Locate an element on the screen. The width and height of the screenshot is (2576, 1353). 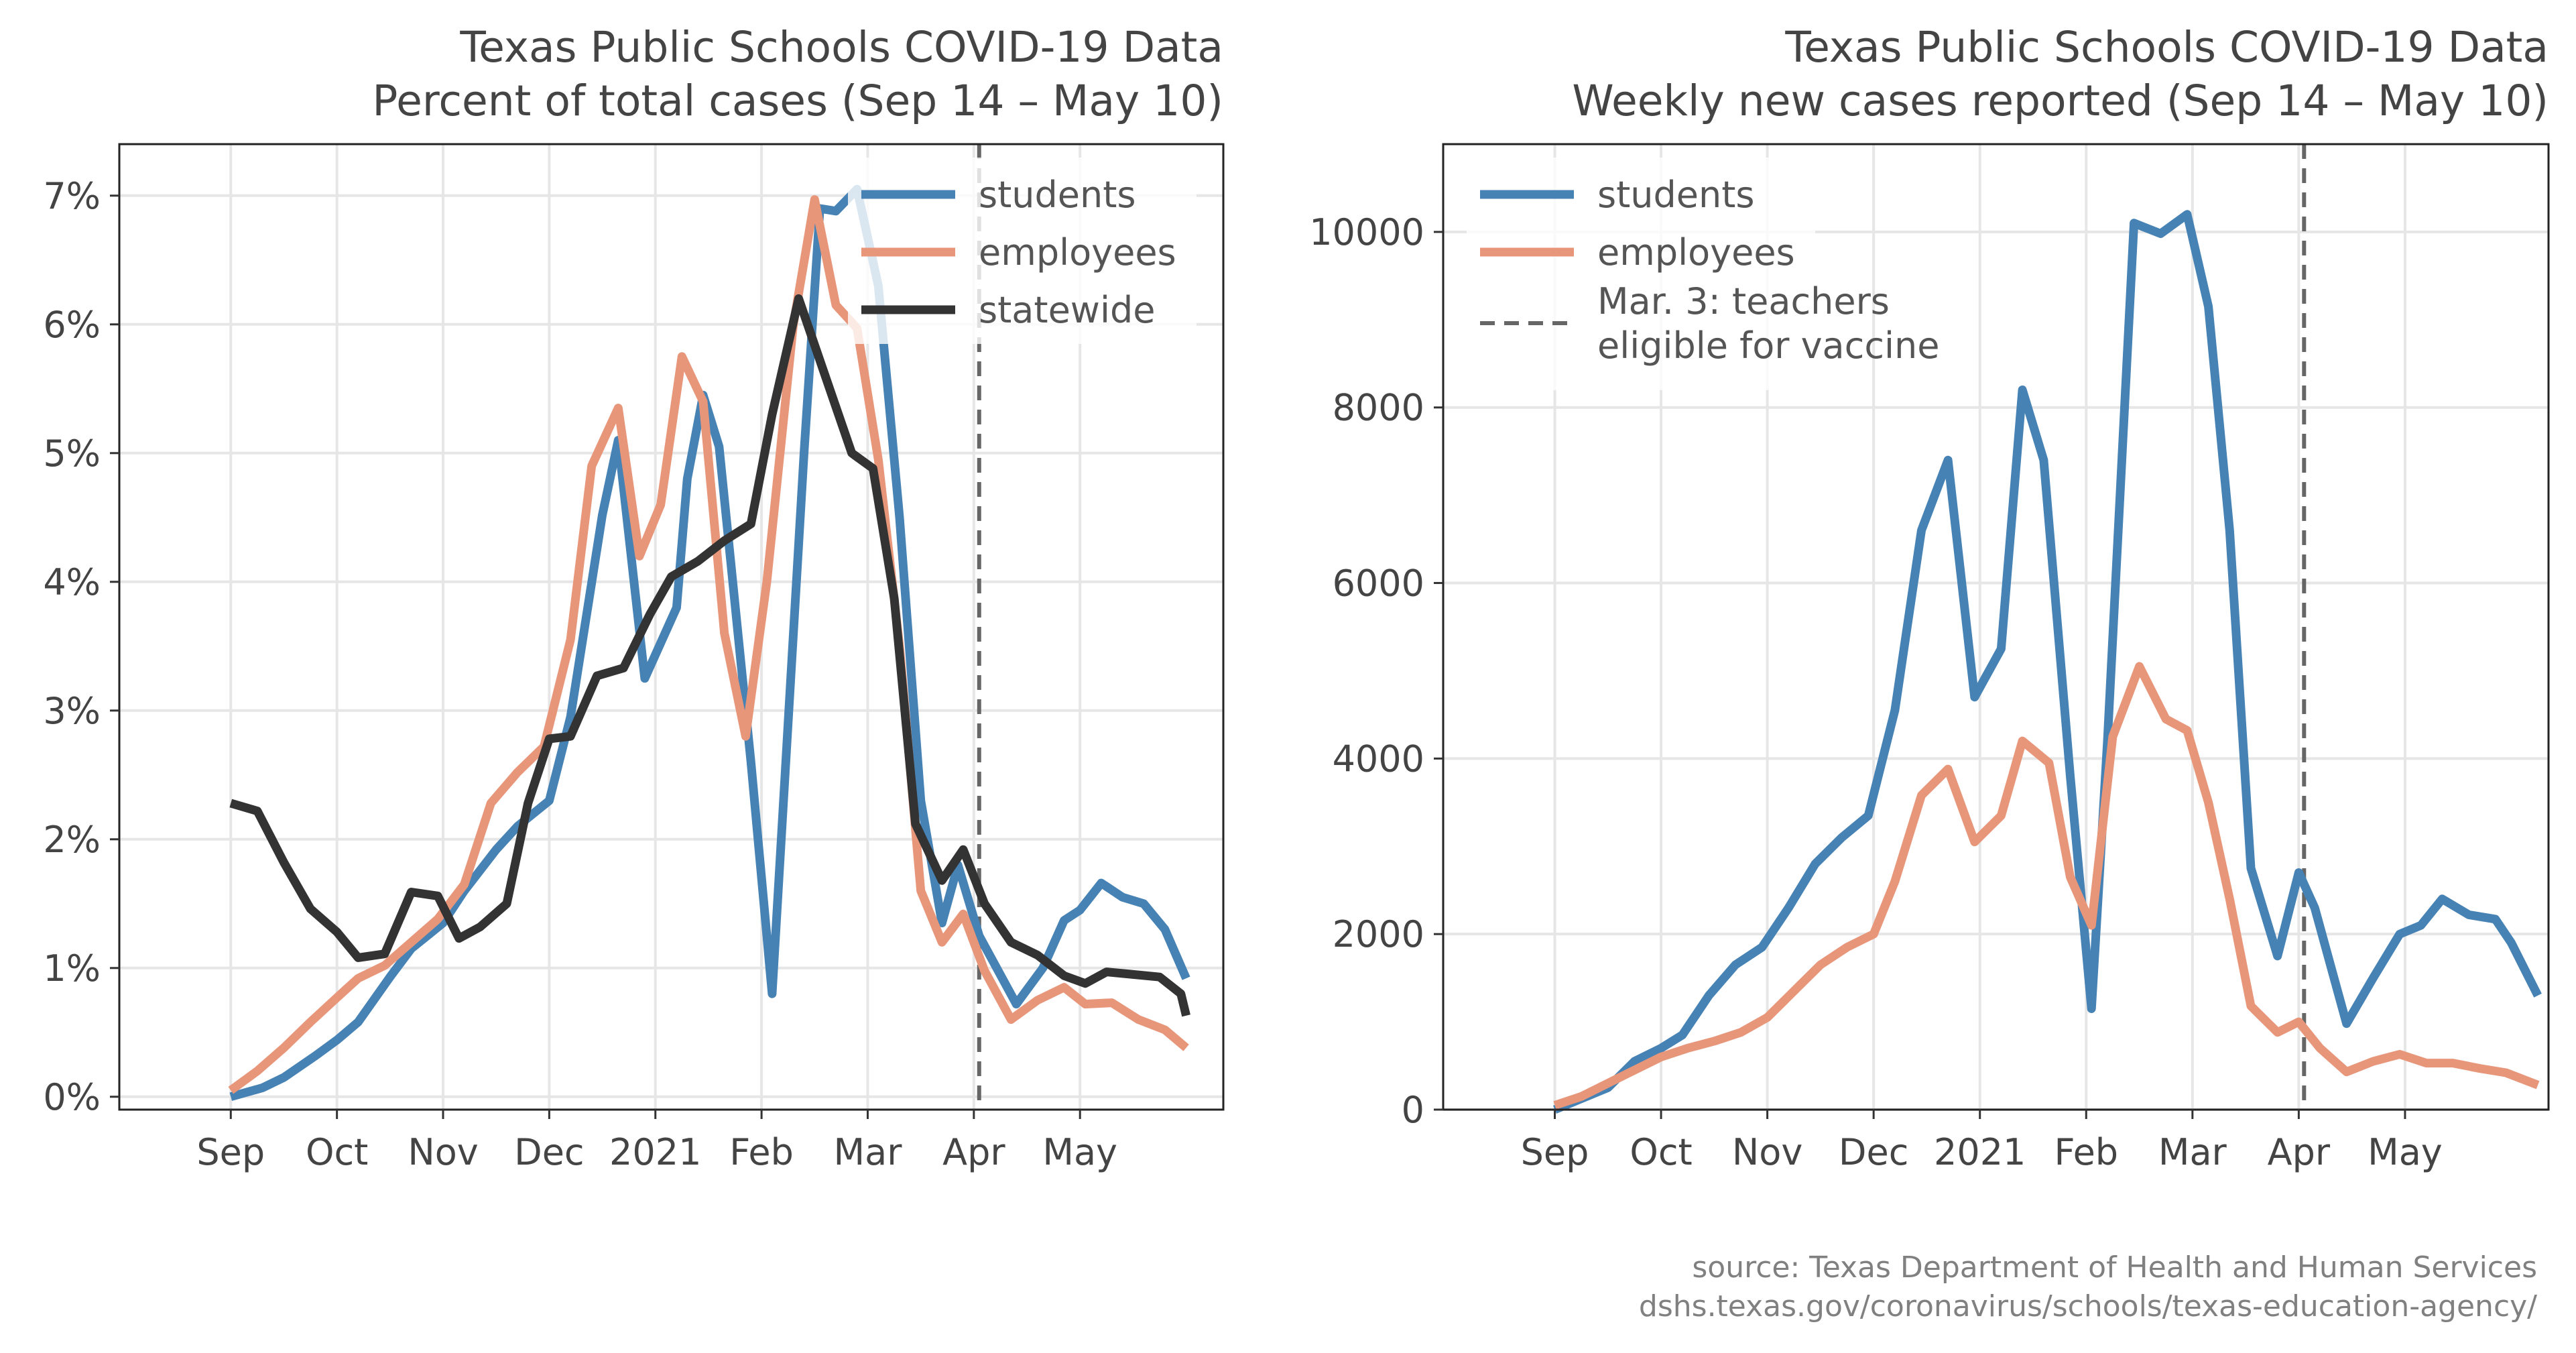
right-y-tick-label: 2000 is located at coordinates (1378, 934).